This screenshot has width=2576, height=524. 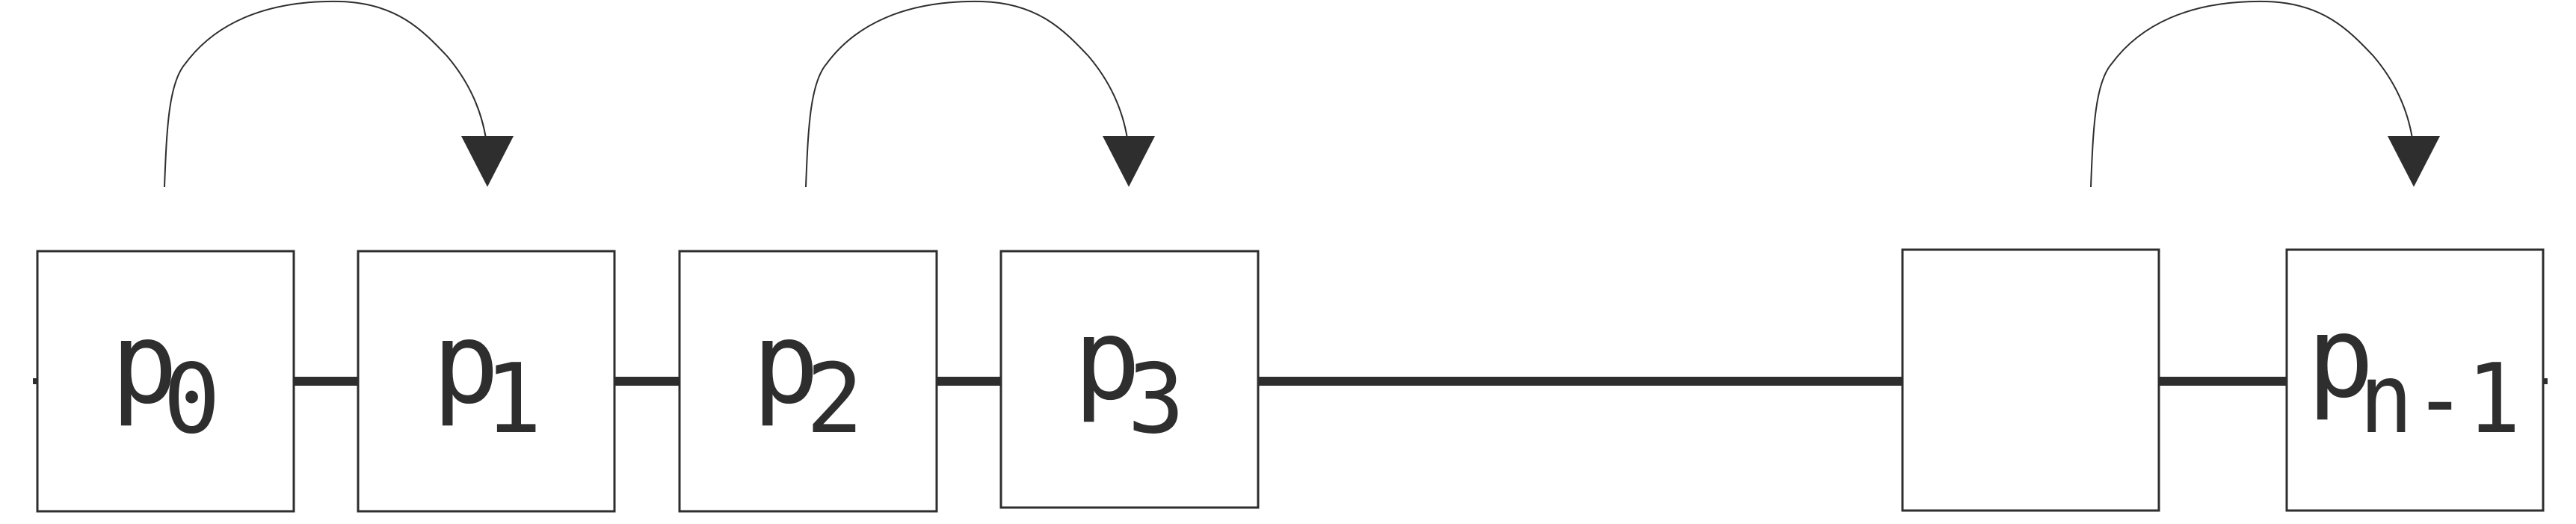 I want to click on process-box-pn1, so click(x=2415, y=380).